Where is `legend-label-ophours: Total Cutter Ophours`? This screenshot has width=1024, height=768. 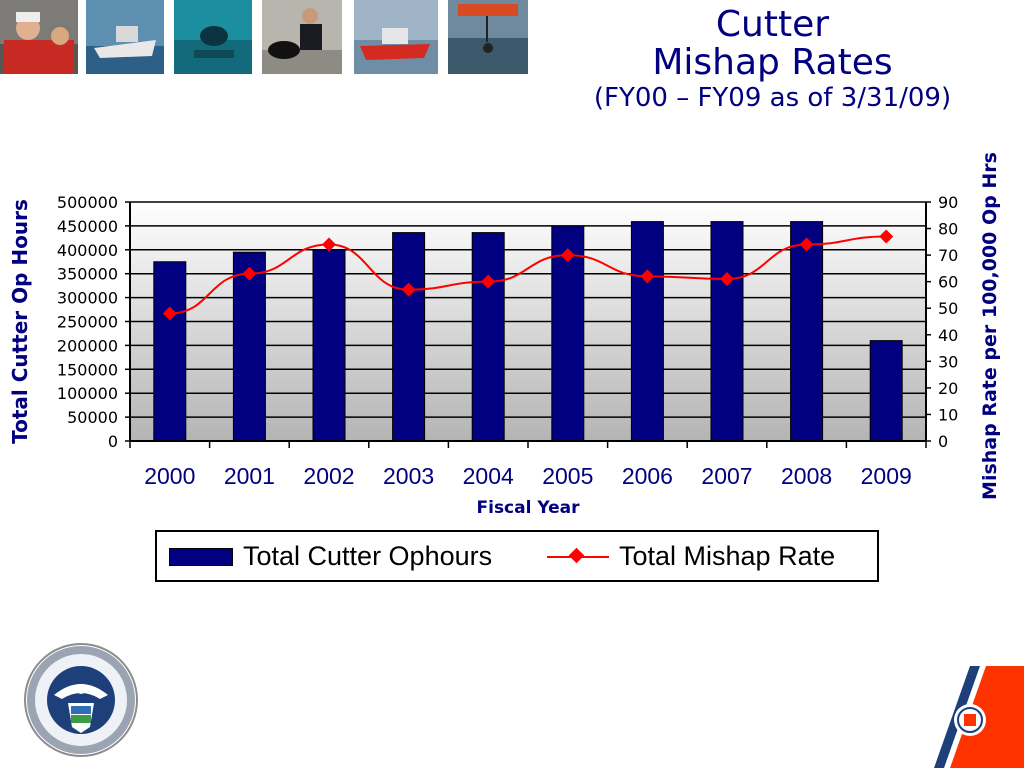 legend-label-ophours: Total Cutter Ophours is located at coordinates (368, 556).